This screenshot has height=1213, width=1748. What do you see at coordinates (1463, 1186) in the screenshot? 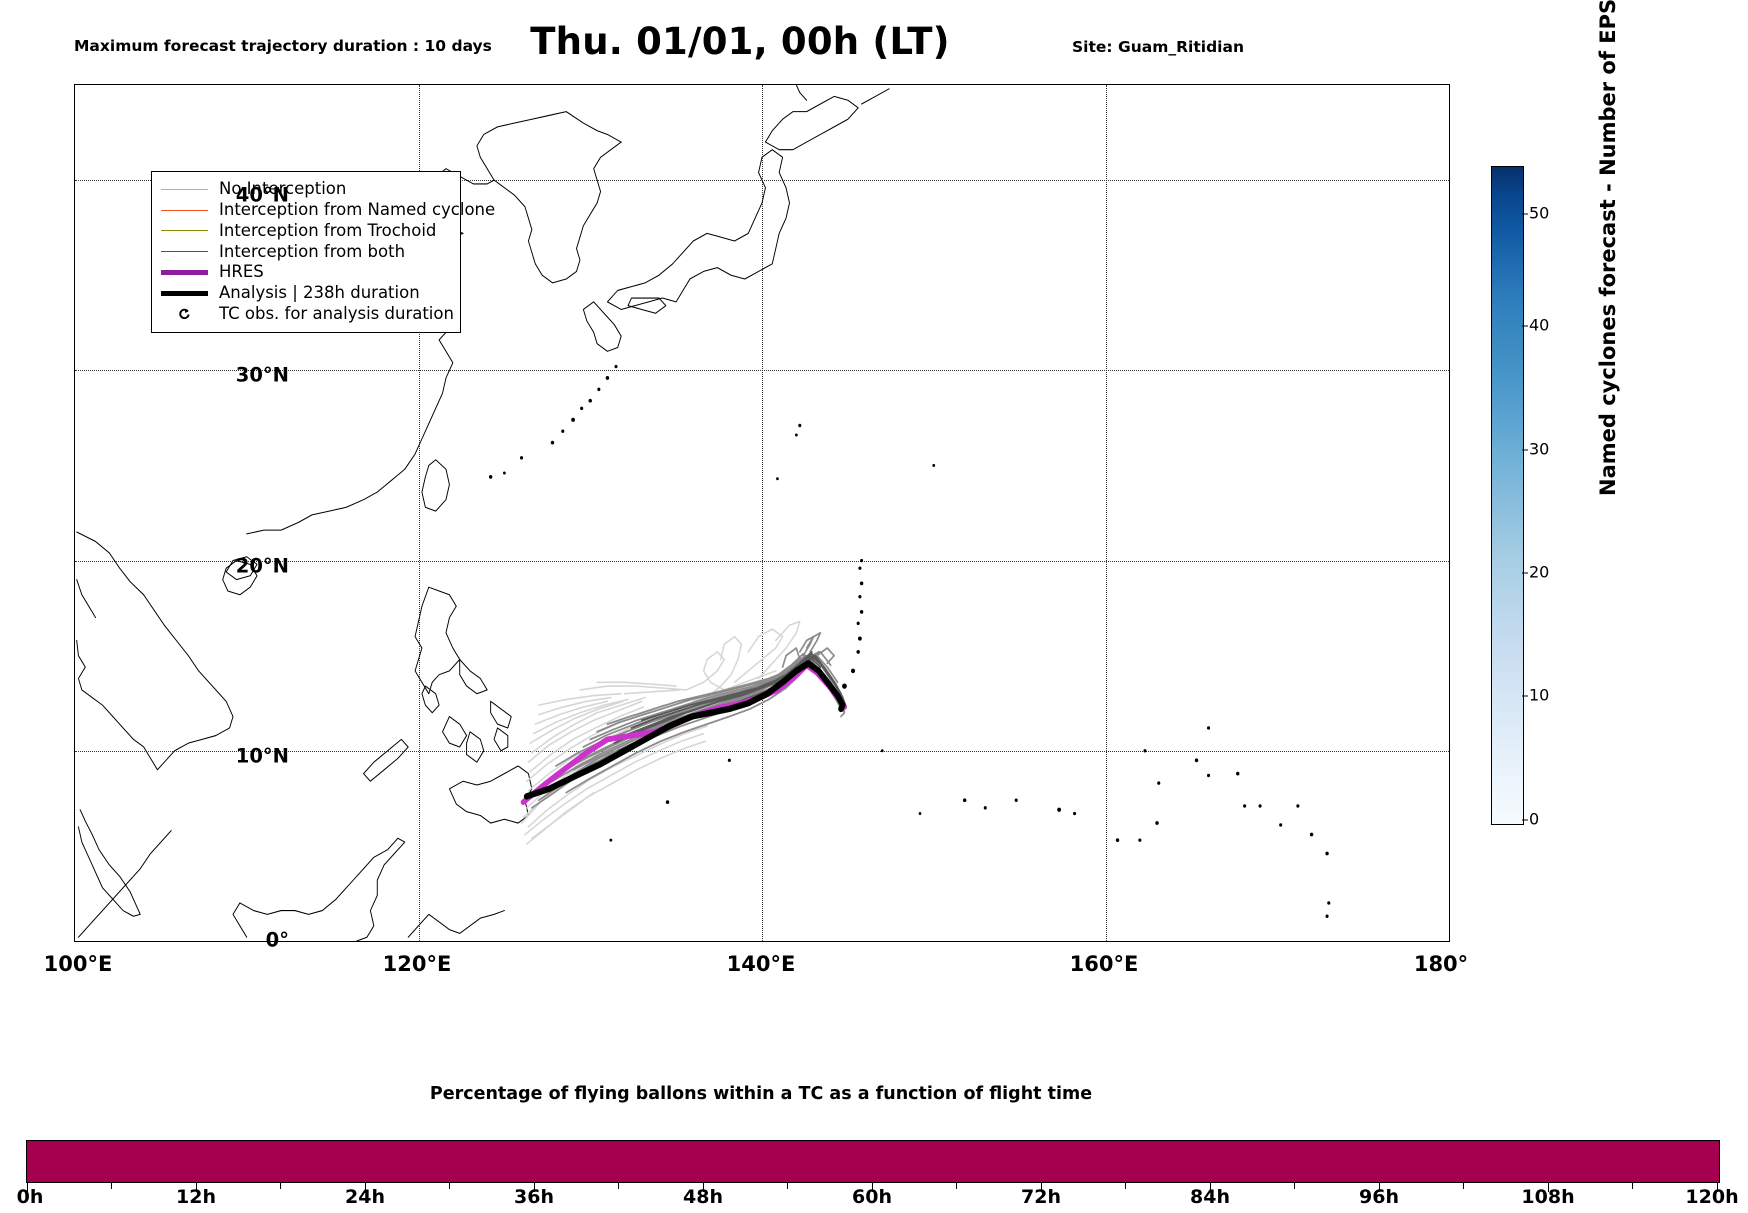
I see `bottom-tickmark-102h` at bounding box center [1463, 1186].